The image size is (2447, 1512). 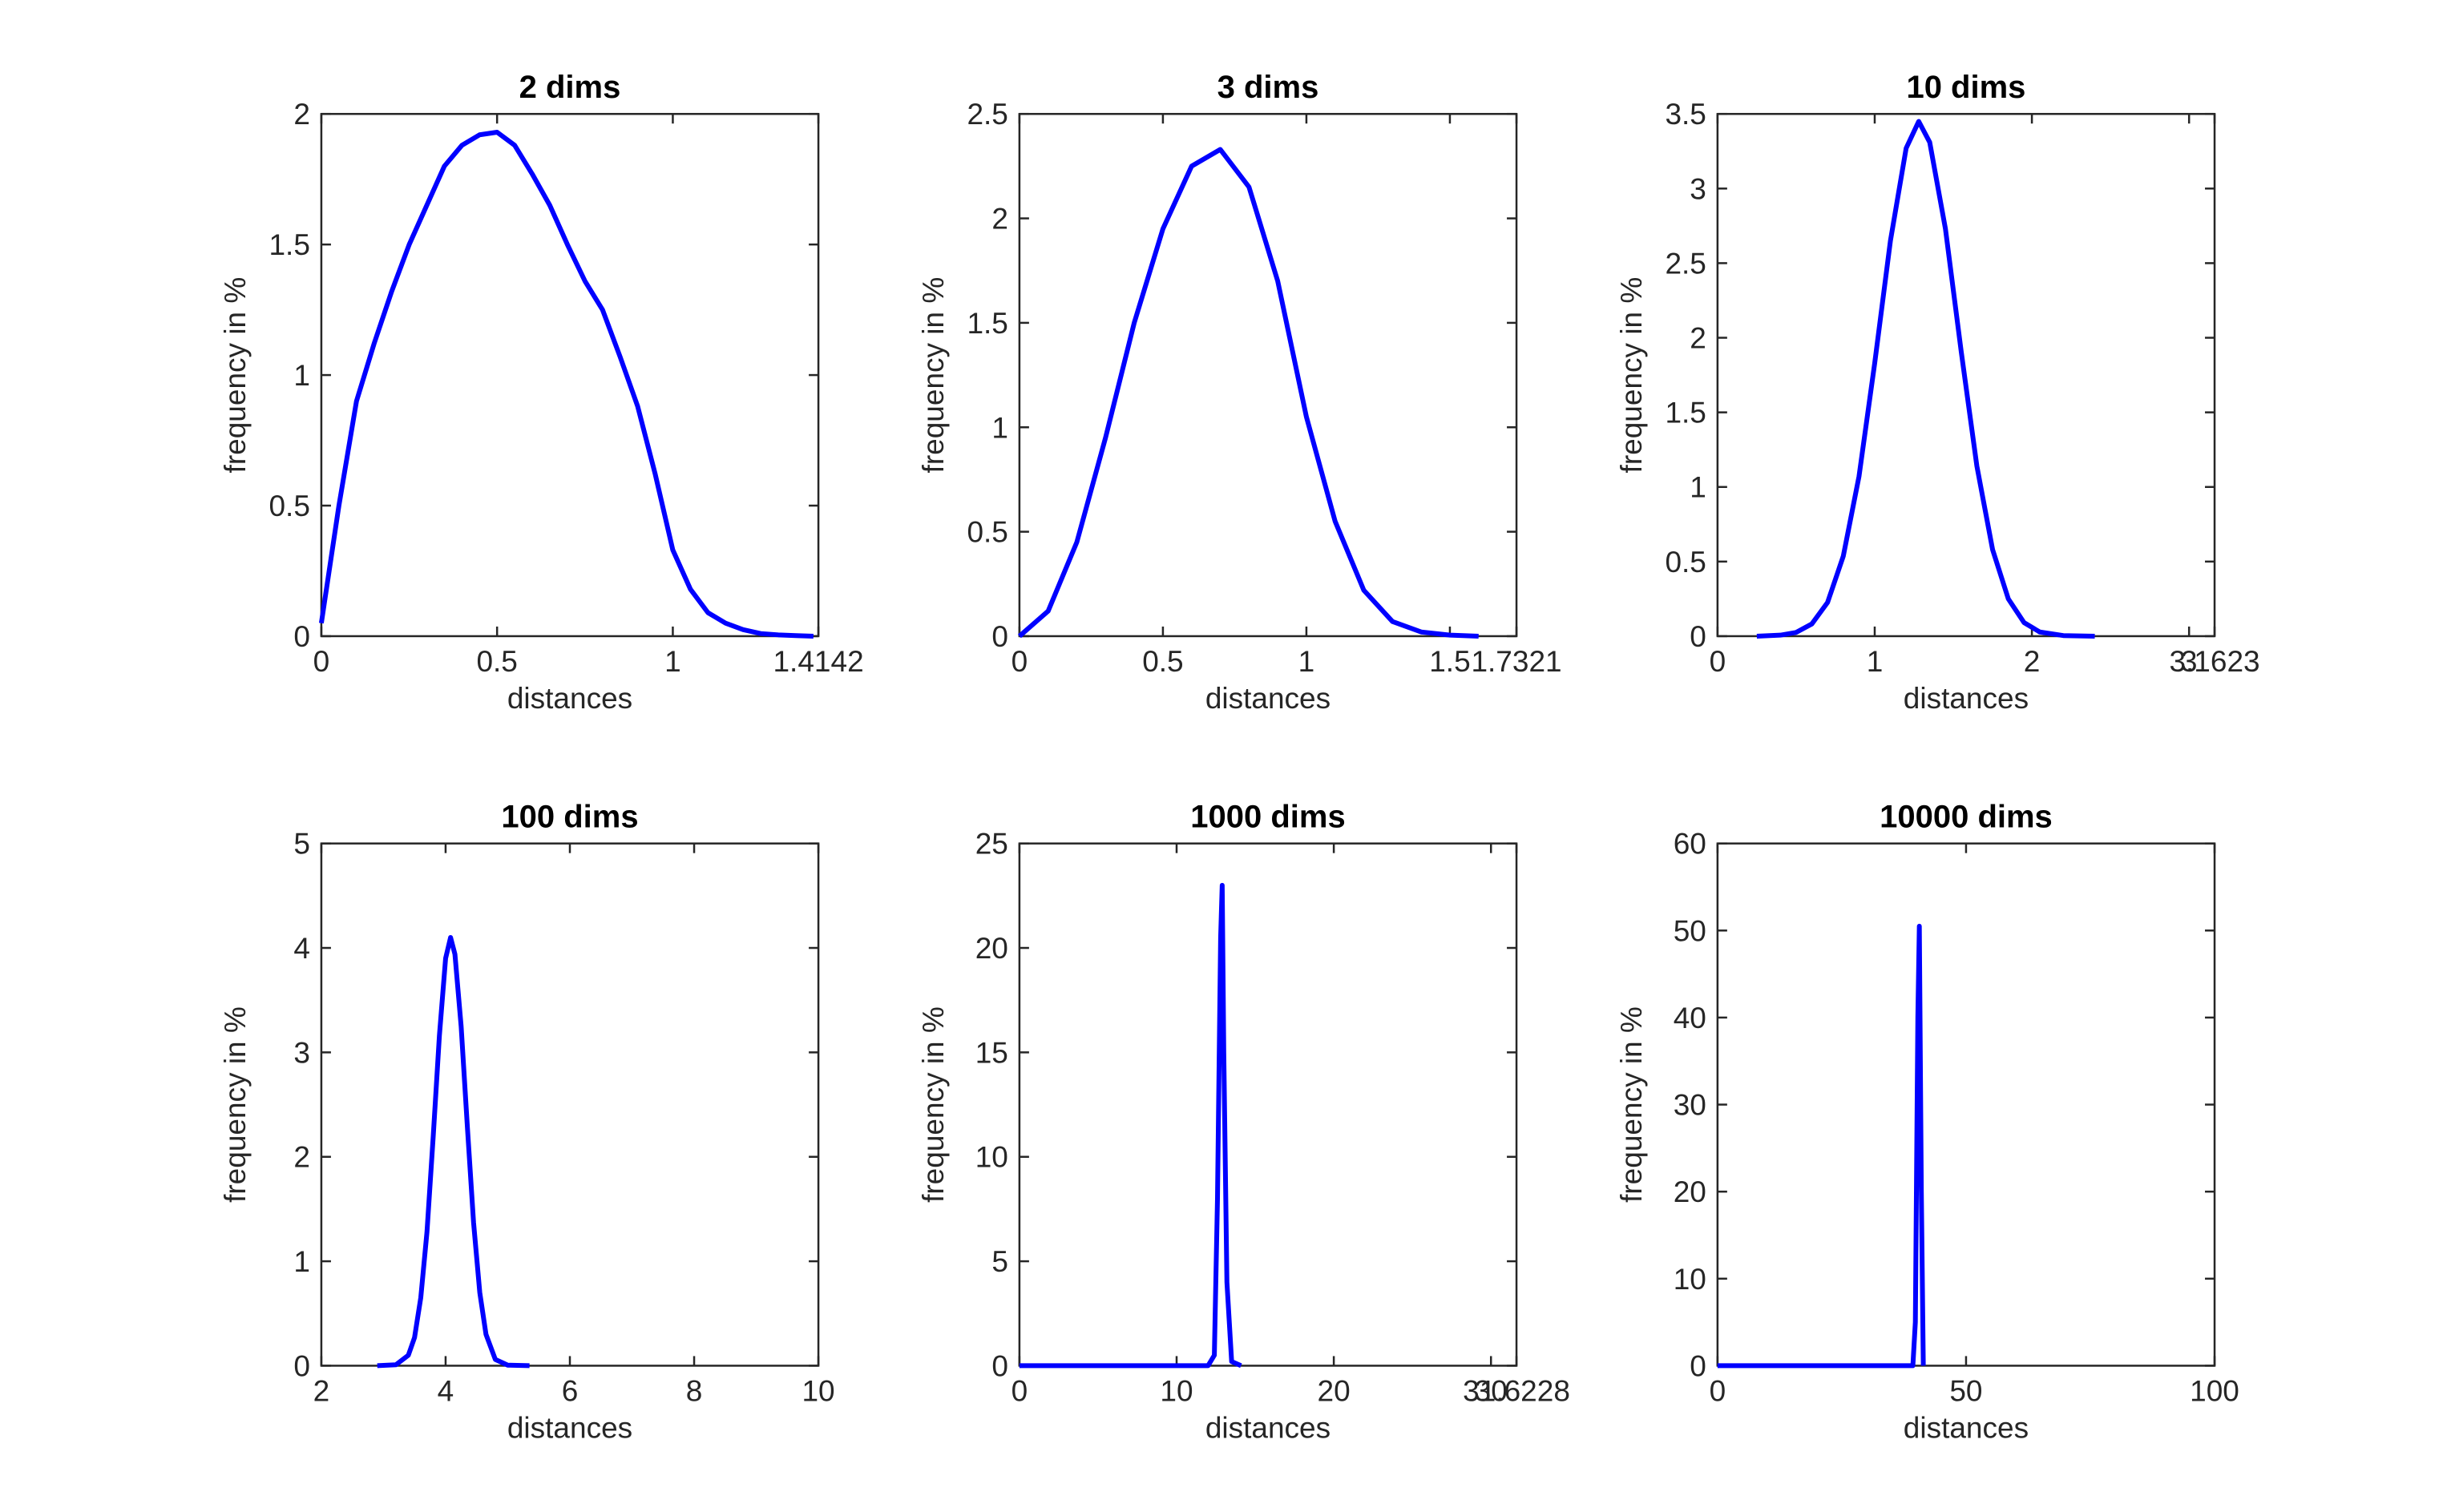 I want to click on x-tick-label: 4, so click(x=446, y=1390).